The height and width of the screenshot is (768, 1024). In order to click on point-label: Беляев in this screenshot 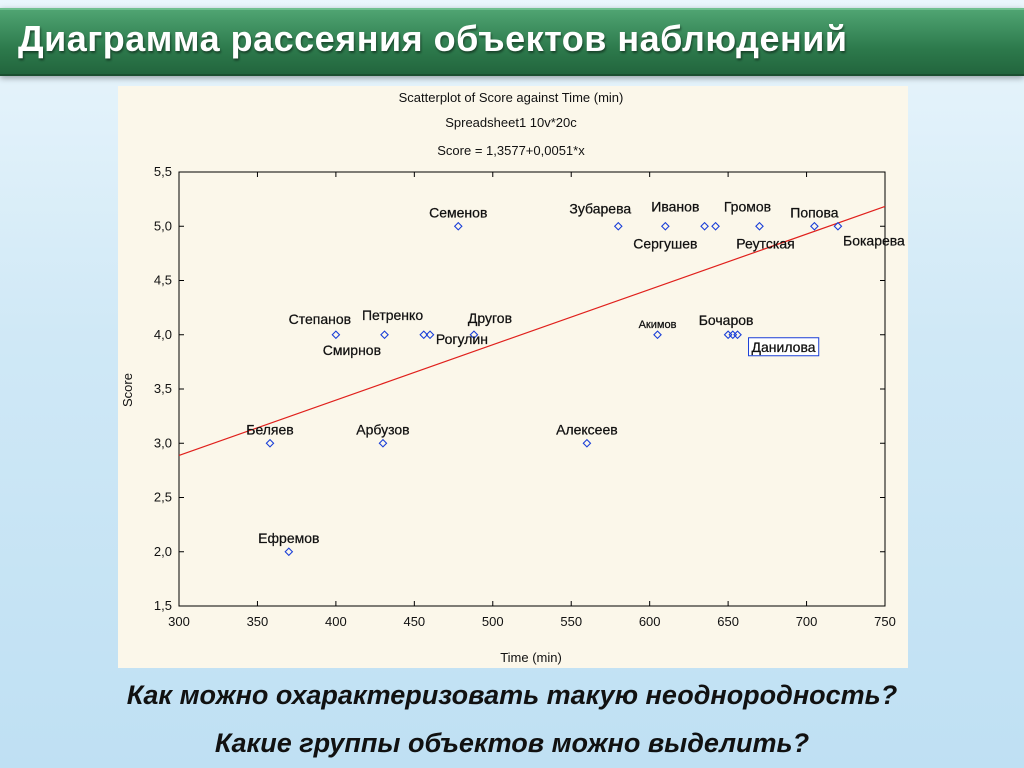, I will do `click(269, 429)`.